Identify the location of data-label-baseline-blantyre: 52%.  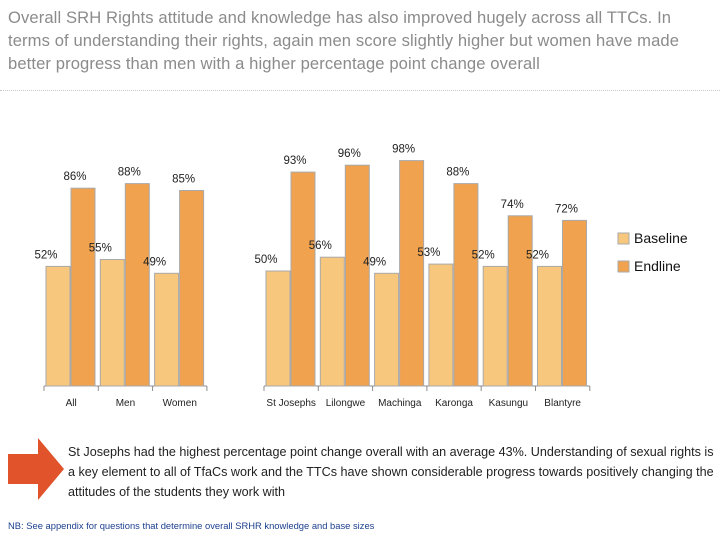
(537, 255).